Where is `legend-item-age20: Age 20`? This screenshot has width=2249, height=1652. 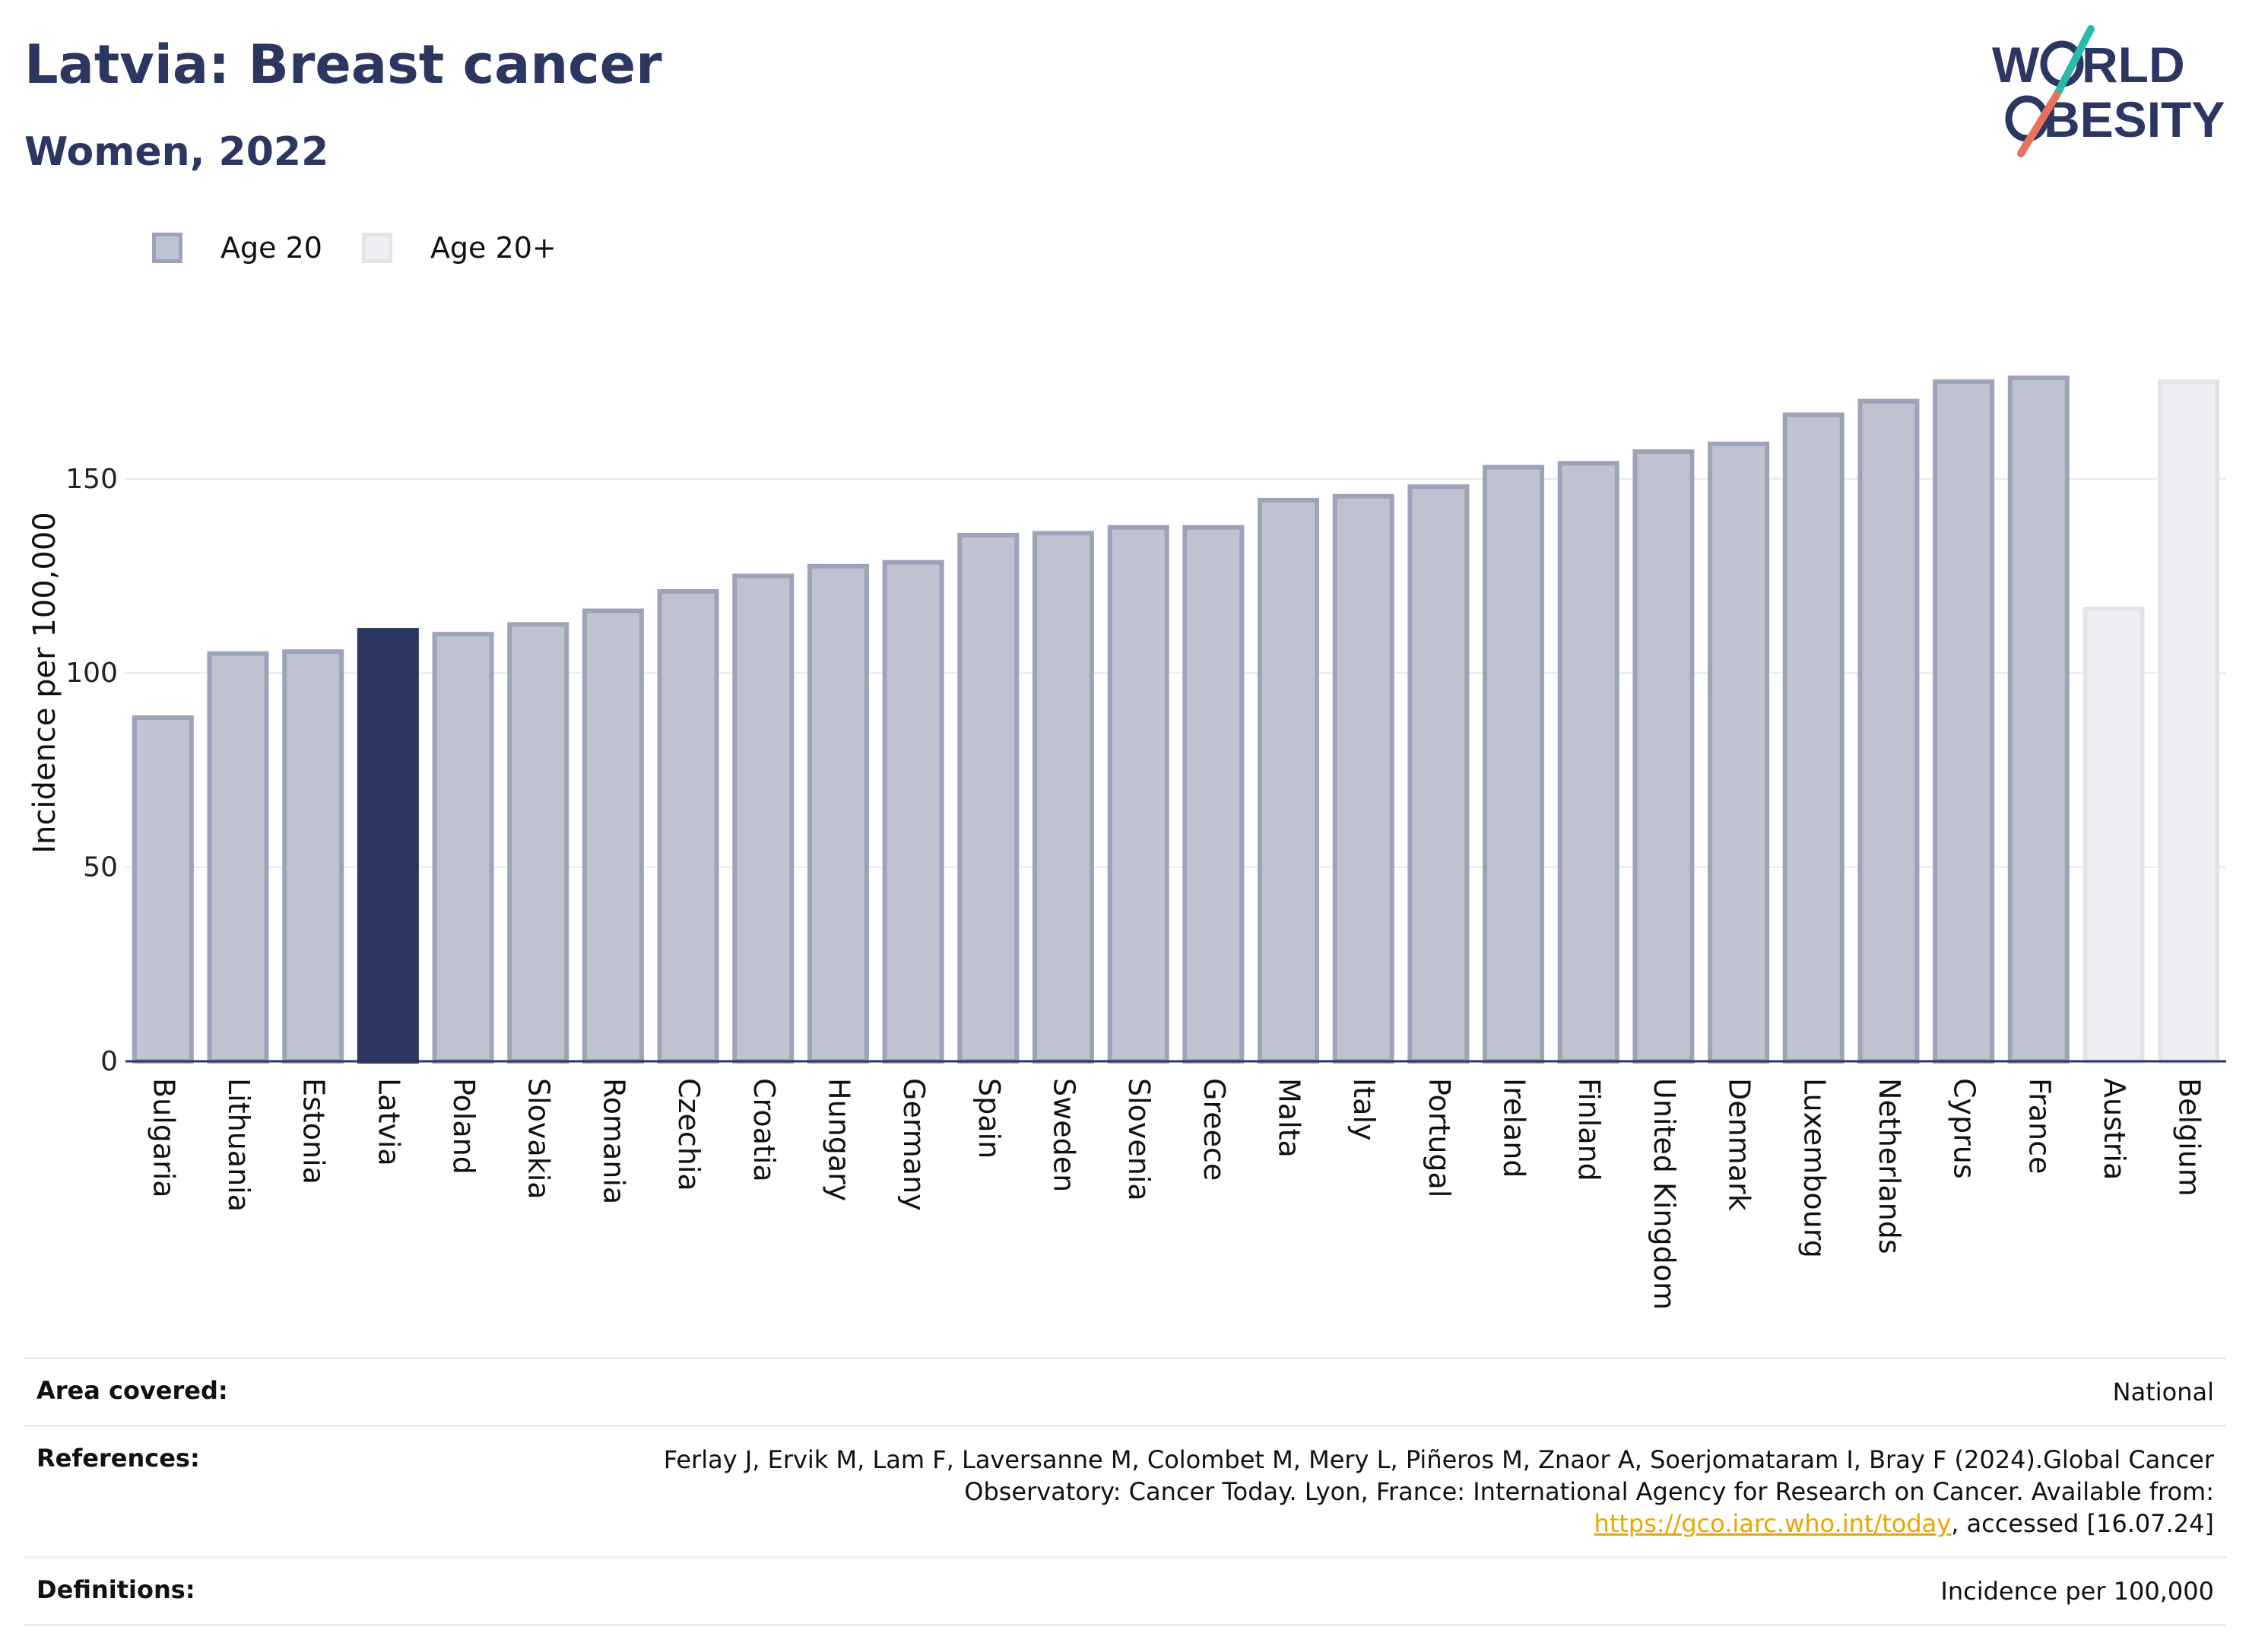 legend-item-age20: Age 20 is located at coordinates (237, 248).